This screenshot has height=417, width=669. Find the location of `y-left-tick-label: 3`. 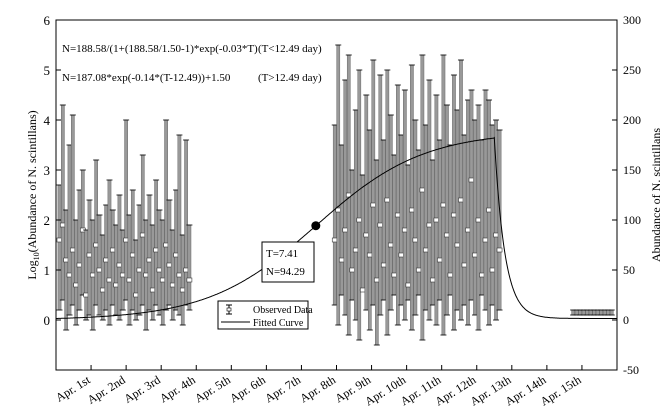

y-left-tick-label: 3 is located at coordinates (47, 170).